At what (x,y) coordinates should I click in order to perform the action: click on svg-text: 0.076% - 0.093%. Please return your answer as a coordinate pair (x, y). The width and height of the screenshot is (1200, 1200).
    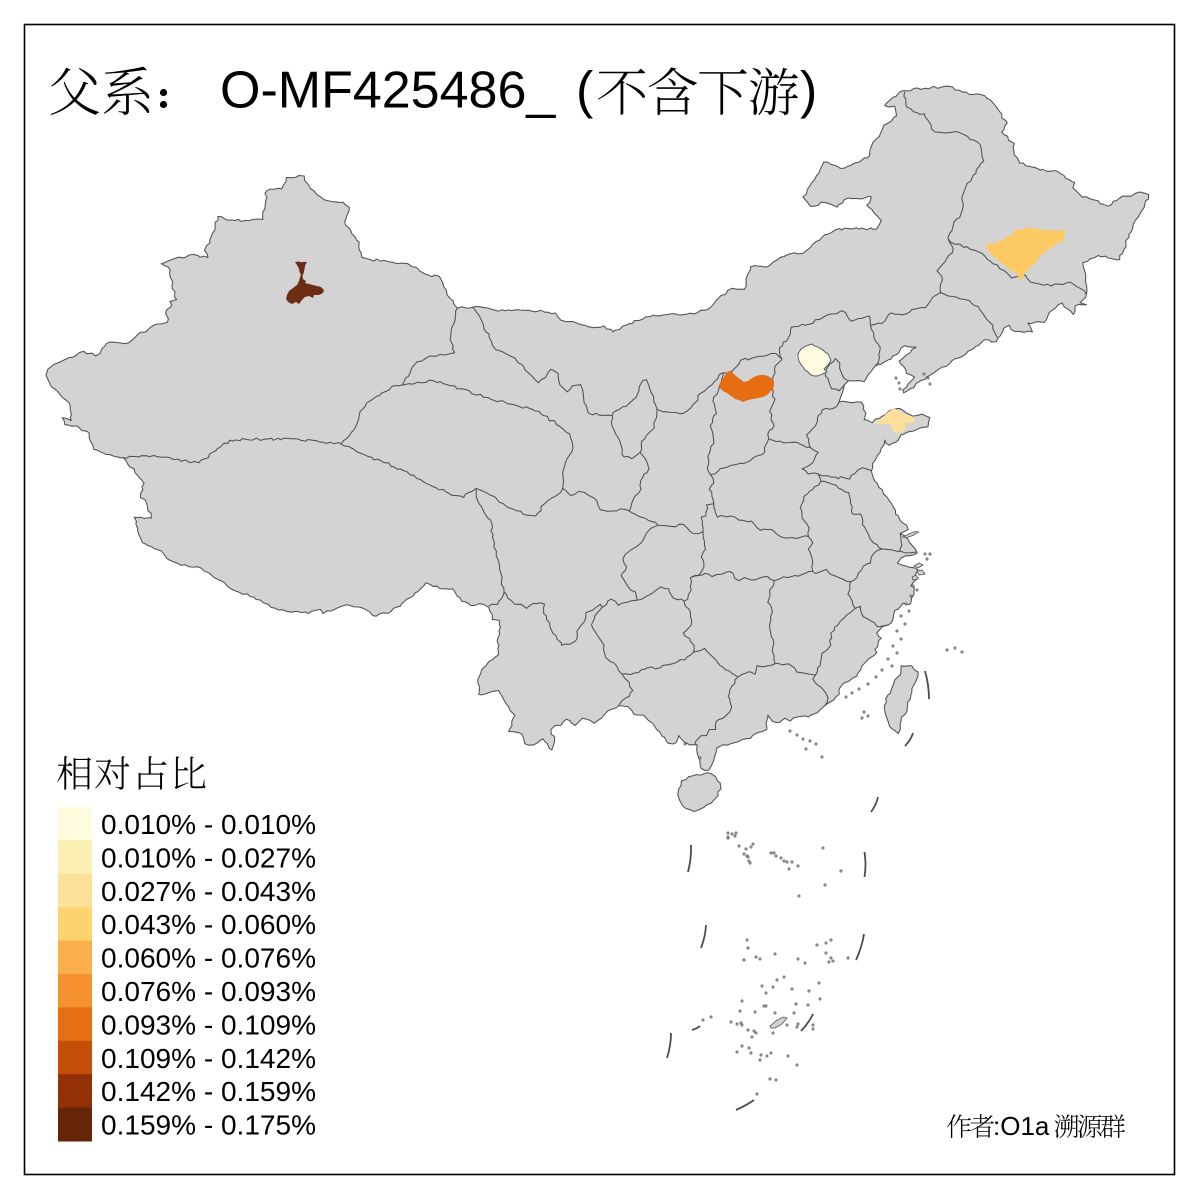
    Looking at the image, I should click on (208, 991).